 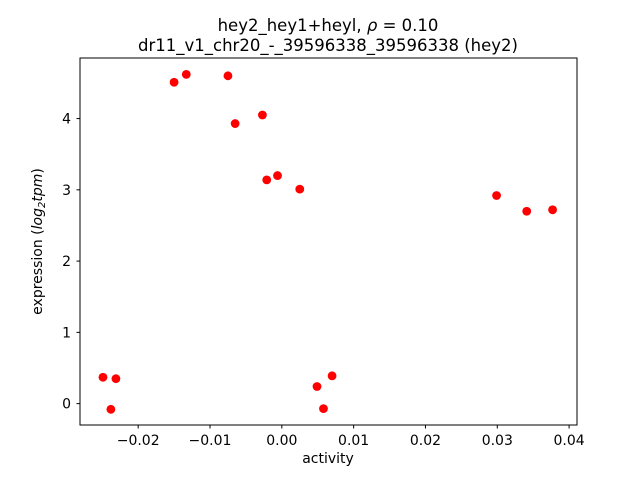 I want to click on chart-title-line1: hey2_hey1+heyl, ρ = 0.10, so click(x=328, y=26).